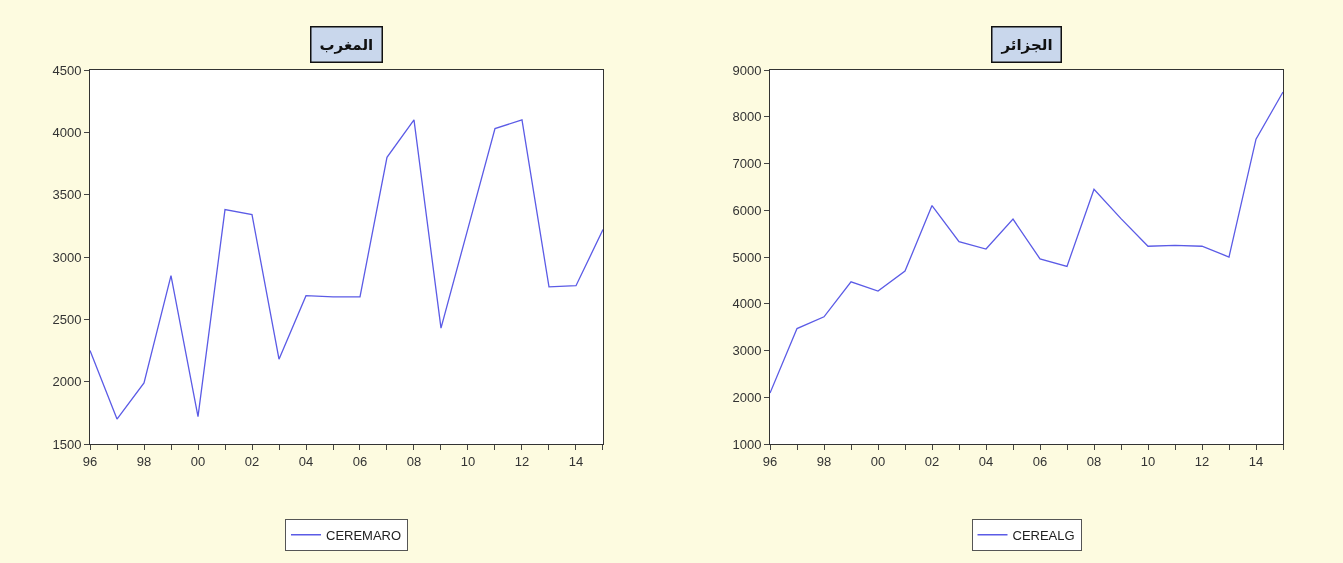 The width and height of the screenshot is (1343, 563). Describe the element at coordinates (1026, 44) in the screenshot. I see `chart-title: الجزائر` at that location.